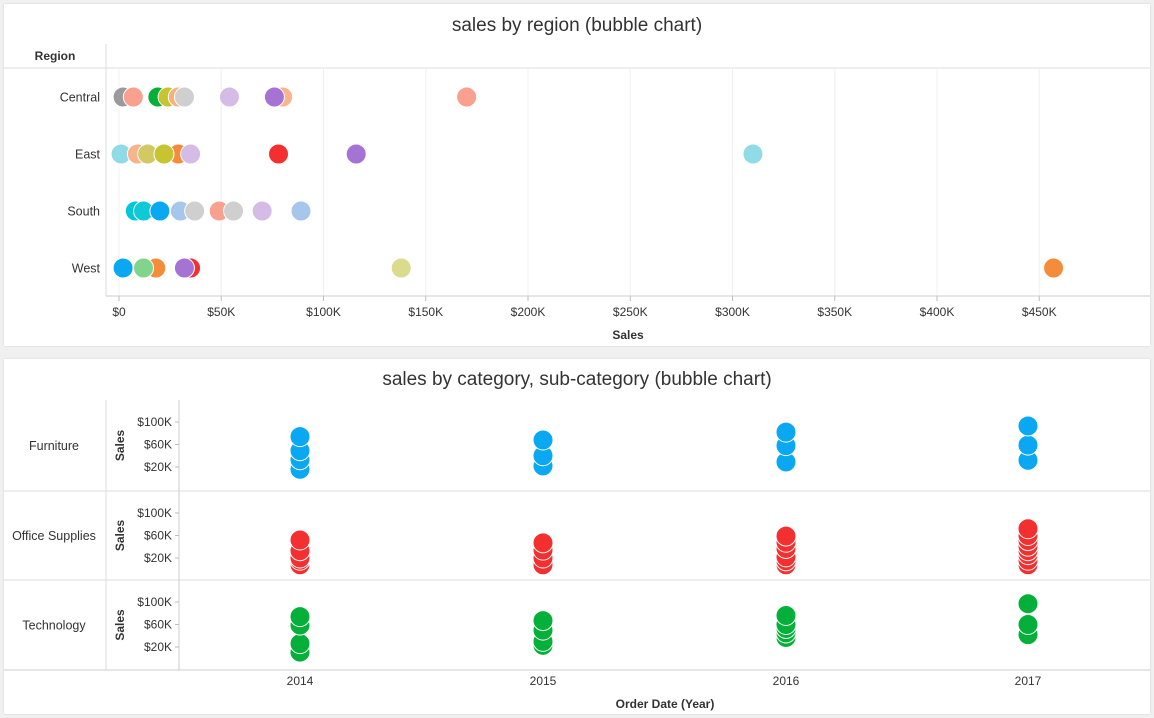 The height and width of the screenshot is (718, 1154). What do you see at coordinates (630, 312) in the screenshot?
I see `x-tick-label: $250K` at bounding box center [630, 312].